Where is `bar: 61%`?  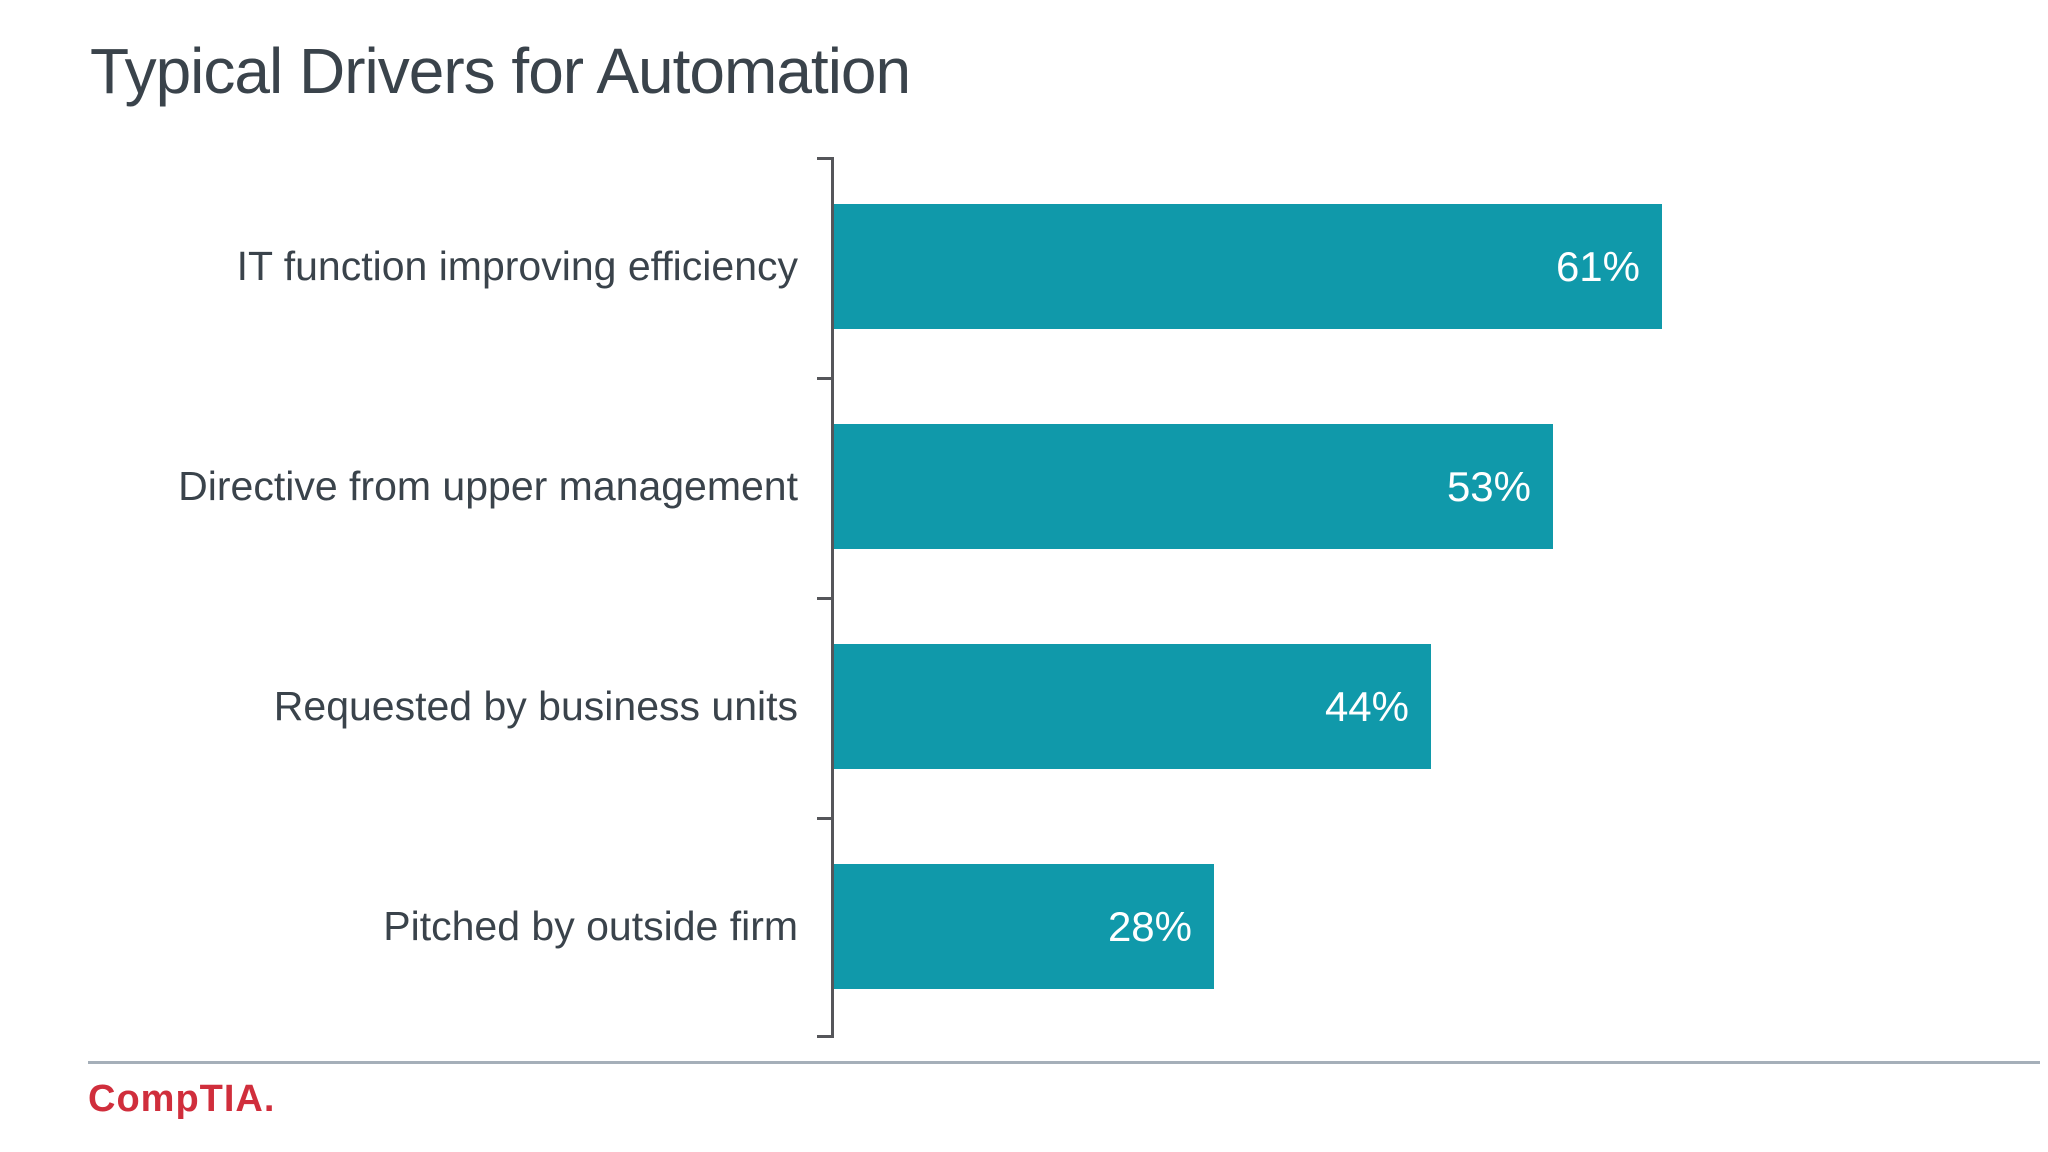
bar: 61% is located at coordinates (1248, 266).